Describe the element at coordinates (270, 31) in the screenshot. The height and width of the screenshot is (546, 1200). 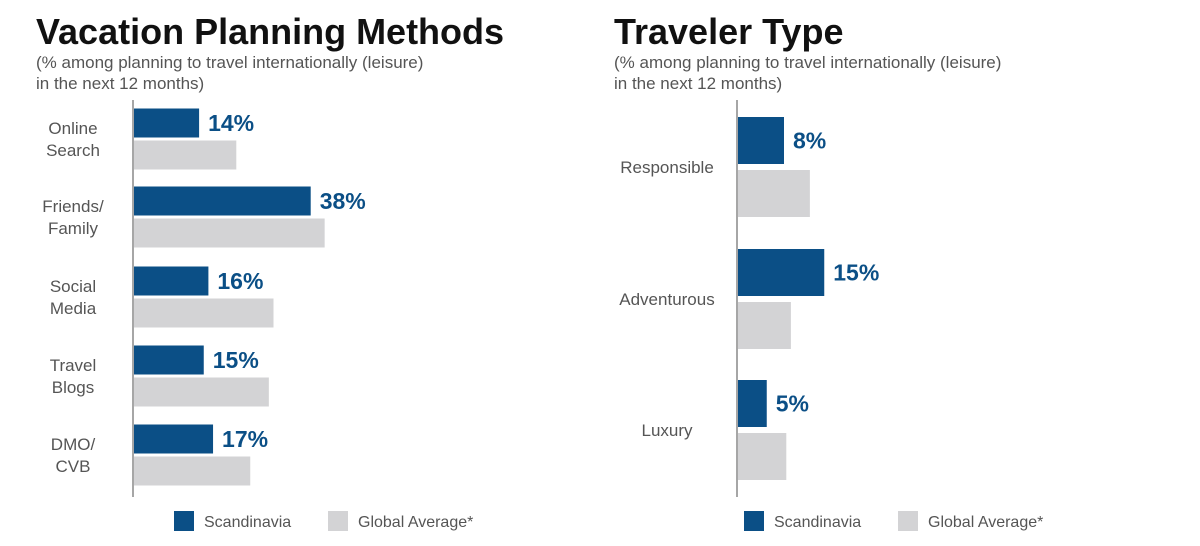
I see `chart-title: Vacation Planning Methods` at that location.